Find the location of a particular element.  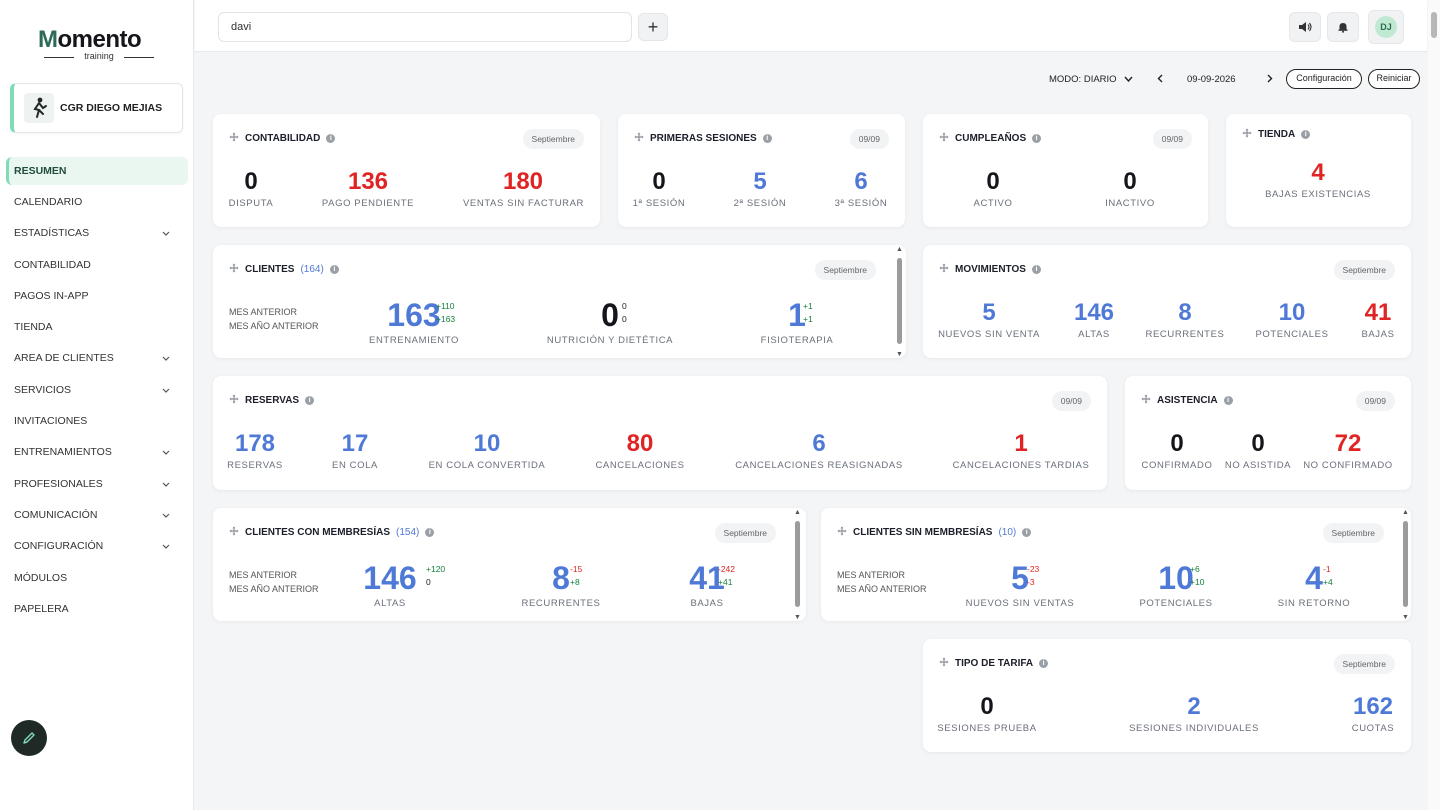

sidebar-item-6: AREA DE CLIENTES is located at coordinates (97, 358).